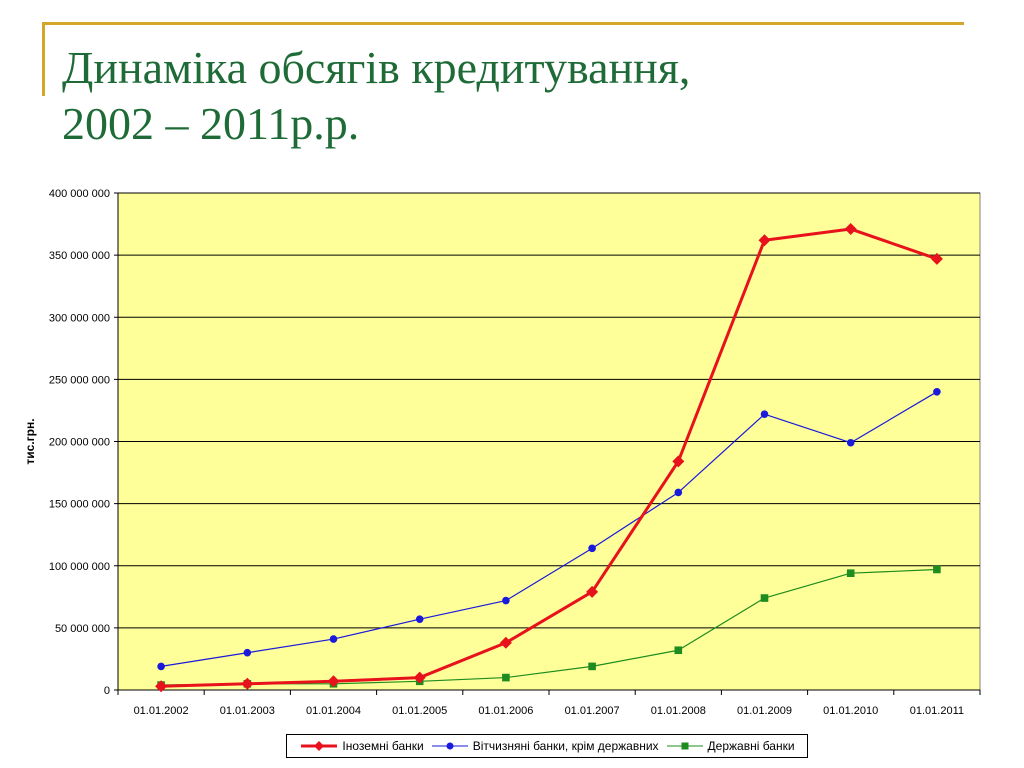 Image resolution: width=1024 pixels, height=768 pixels. I want to click on slide-title-line-2: 2002 – 2011р.р., so click(211, 123).